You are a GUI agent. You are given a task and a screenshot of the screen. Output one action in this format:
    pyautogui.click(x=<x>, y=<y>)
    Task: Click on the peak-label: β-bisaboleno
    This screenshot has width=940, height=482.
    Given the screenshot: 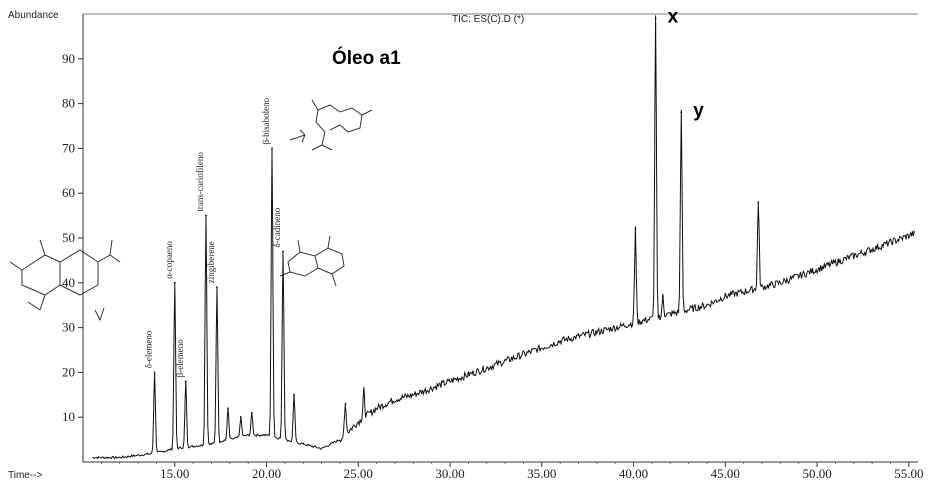 What is the action you would take?
    pyautogui.click(x=266, y=120)
    